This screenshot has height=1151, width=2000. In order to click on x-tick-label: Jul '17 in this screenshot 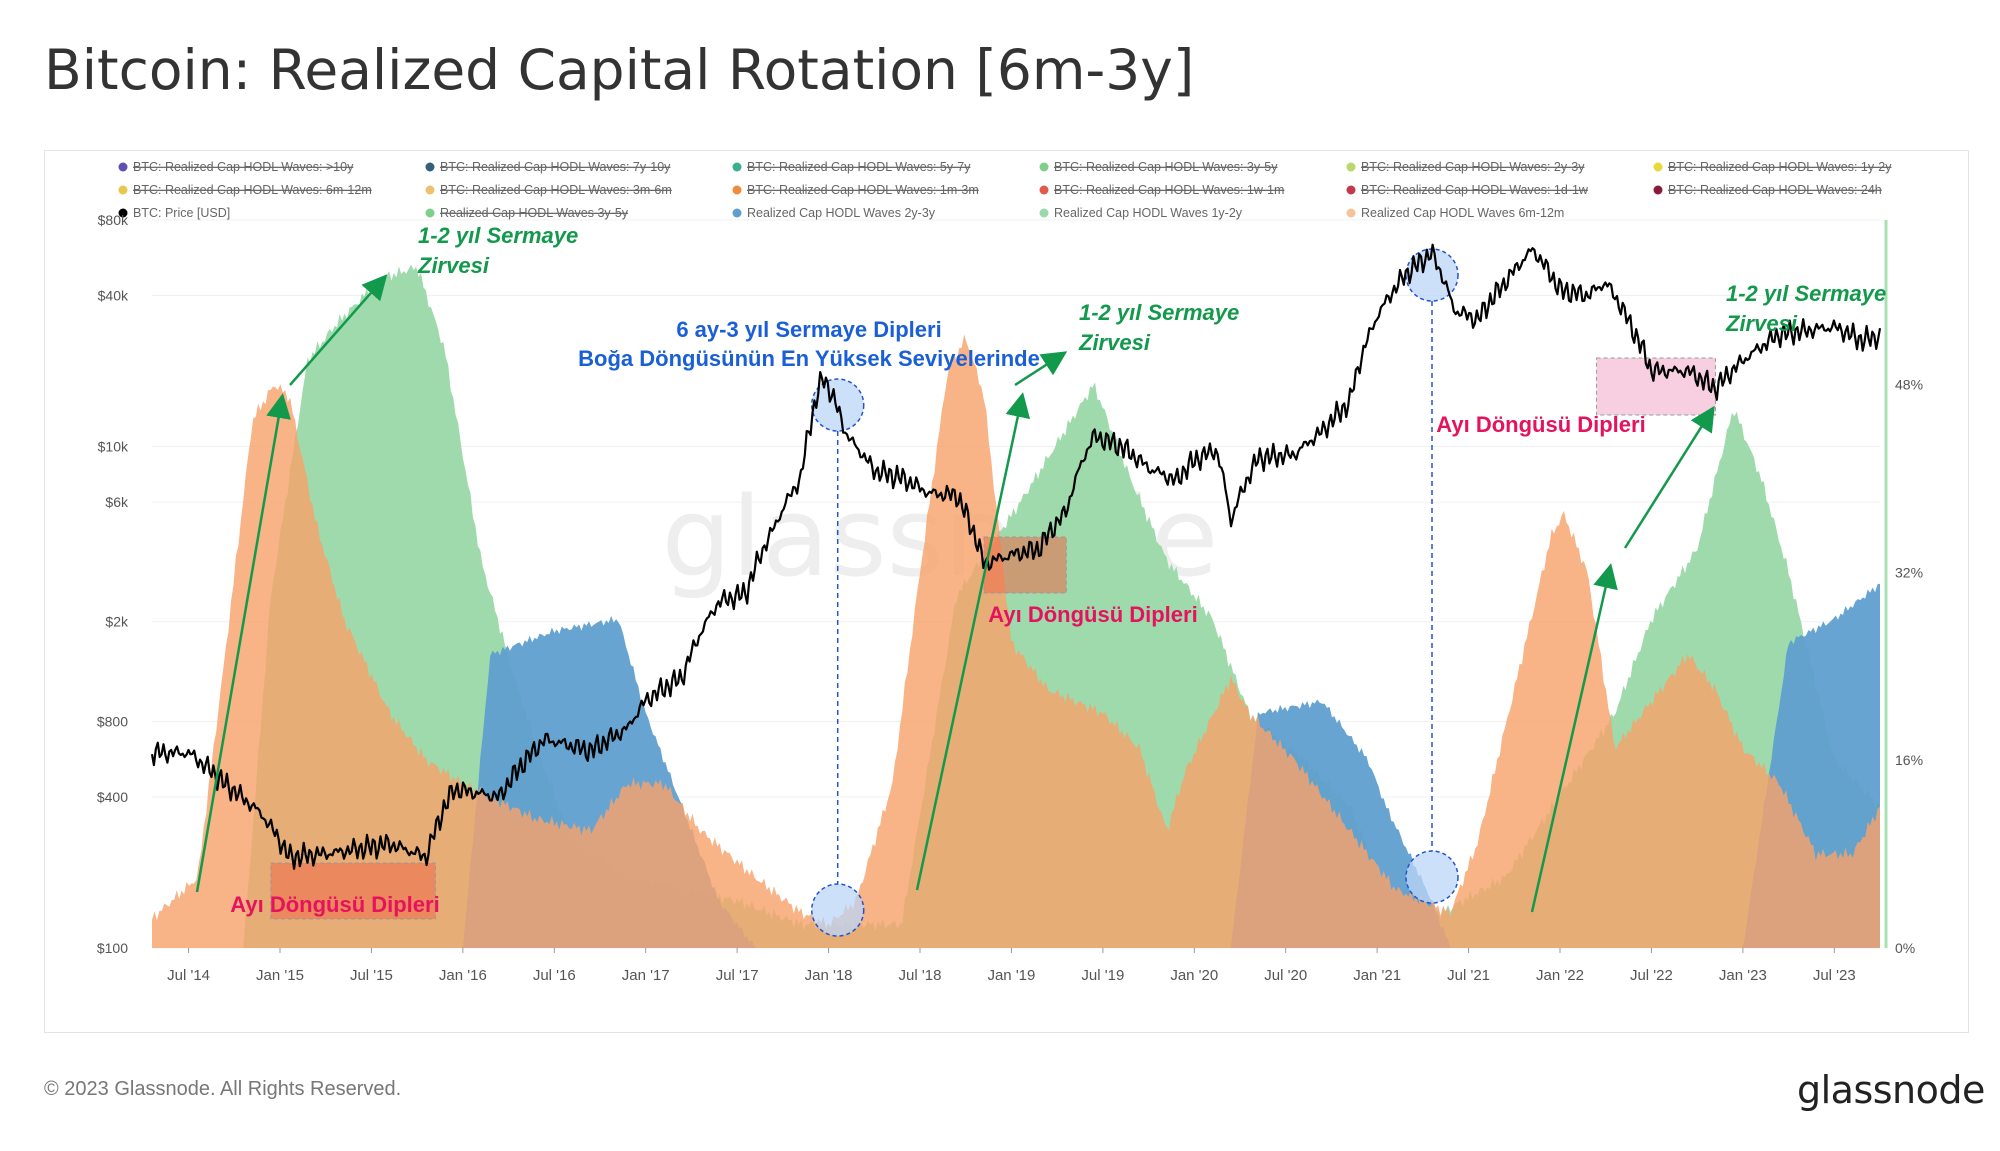, I will do `click(737, 975)`.